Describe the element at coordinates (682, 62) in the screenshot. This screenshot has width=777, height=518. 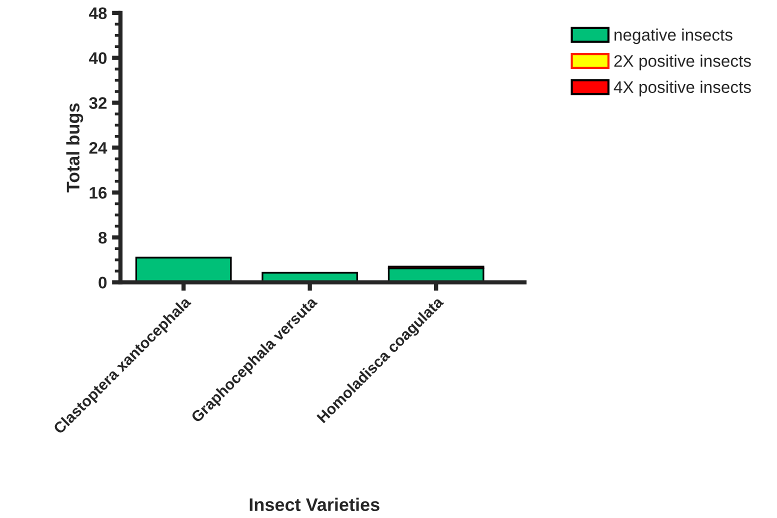
I see `legend-label: 2X positive insects` at that location.